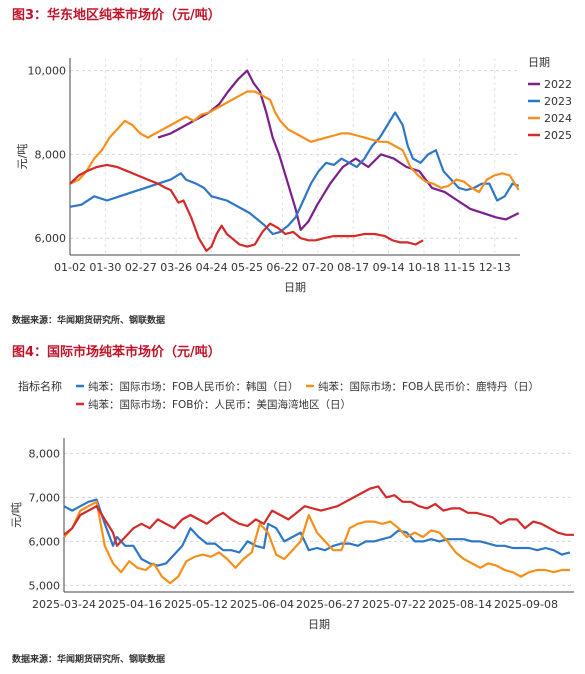  Describe the element at coordinates (282, 267) in the screenshot. I see `x-tick-label: 06-22` at that location.